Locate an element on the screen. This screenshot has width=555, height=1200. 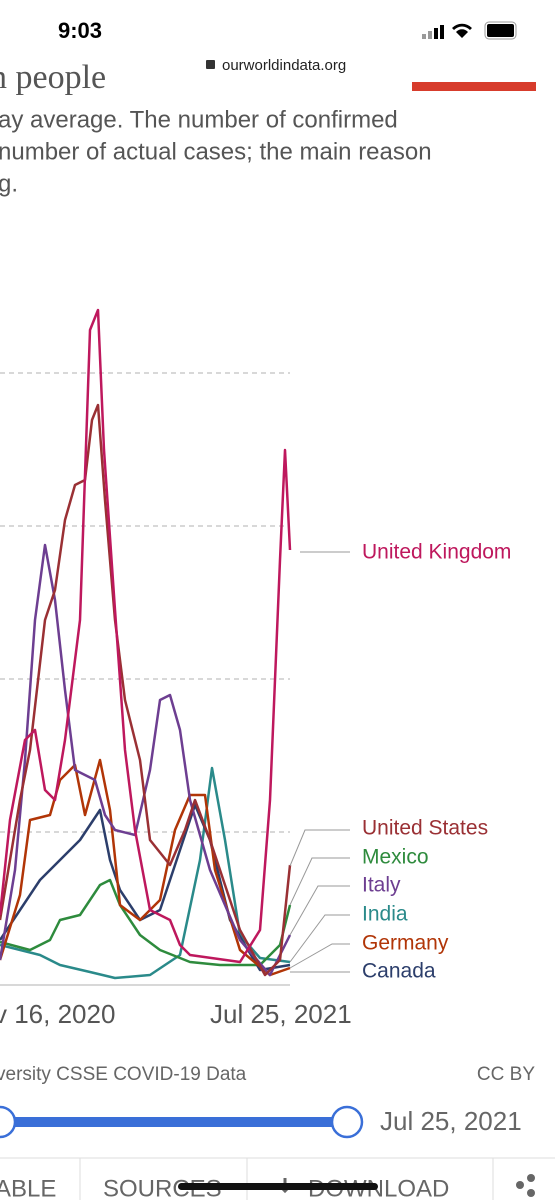
url: ourworldindata.org is located at coordinates (284, 65).